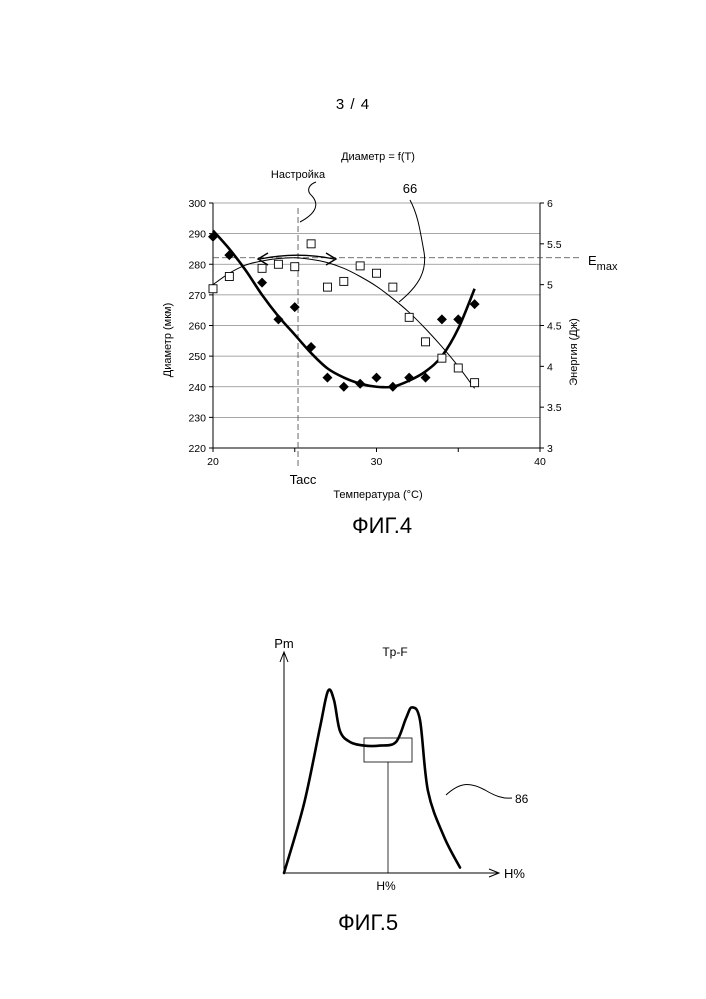  What do you see at coordinates (360, 923) in the screenshot?
I see `figure-5-caption: ФИГ.5` at bounding box center [360, 923].